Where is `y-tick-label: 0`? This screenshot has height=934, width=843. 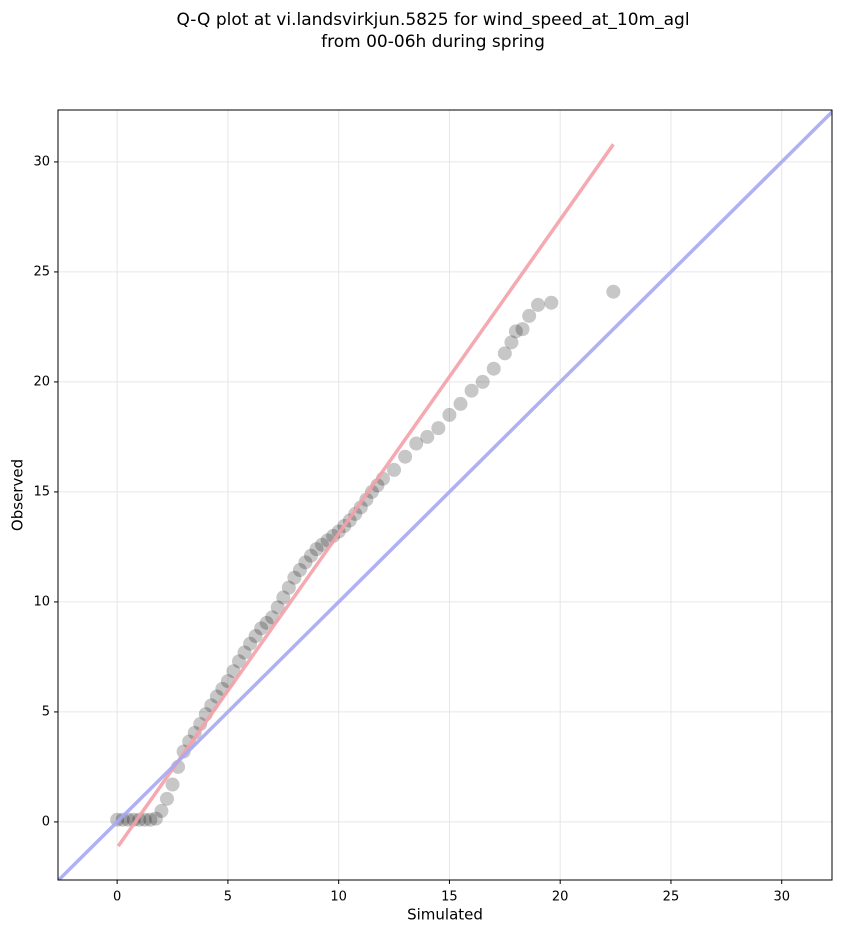
y-tick-label: 0 is located at coordinates (46, 821).